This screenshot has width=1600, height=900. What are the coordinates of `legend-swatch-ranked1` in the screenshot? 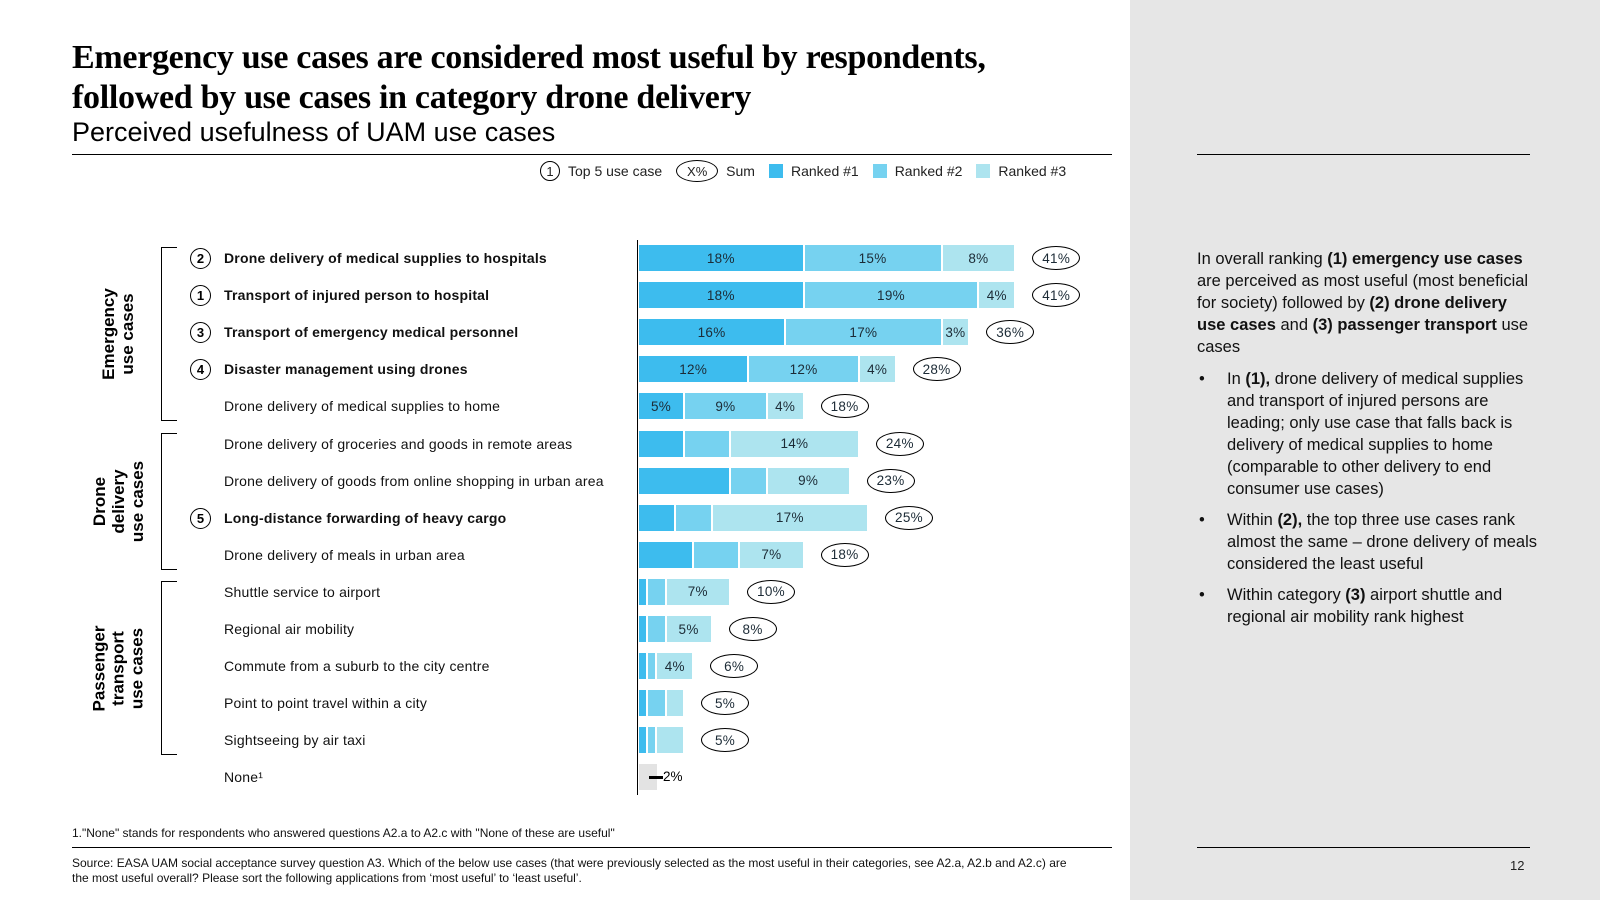 It's located at (775, 171).